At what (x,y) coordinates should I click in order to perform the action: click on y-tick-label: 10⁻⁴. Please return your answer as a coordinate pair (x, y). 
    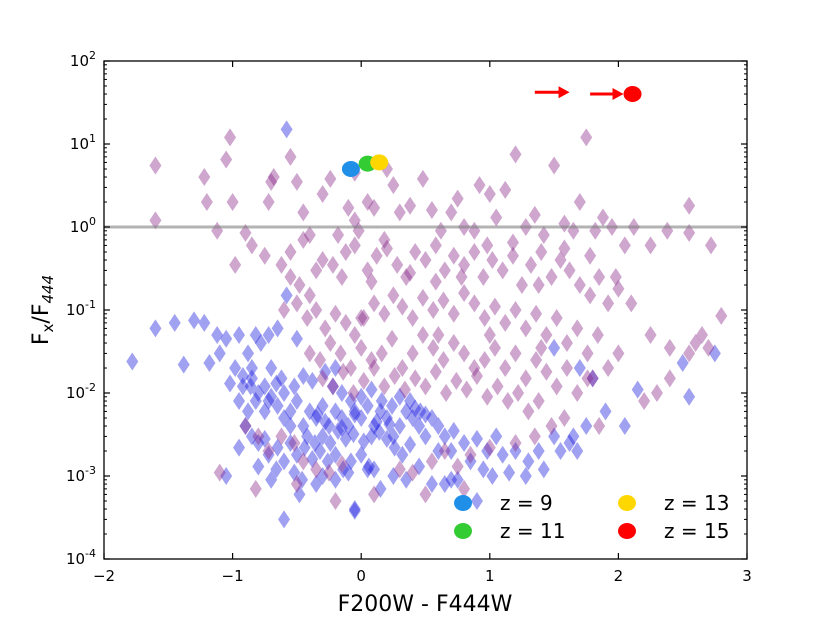
    Looking at the image, I should click on (81, 557).